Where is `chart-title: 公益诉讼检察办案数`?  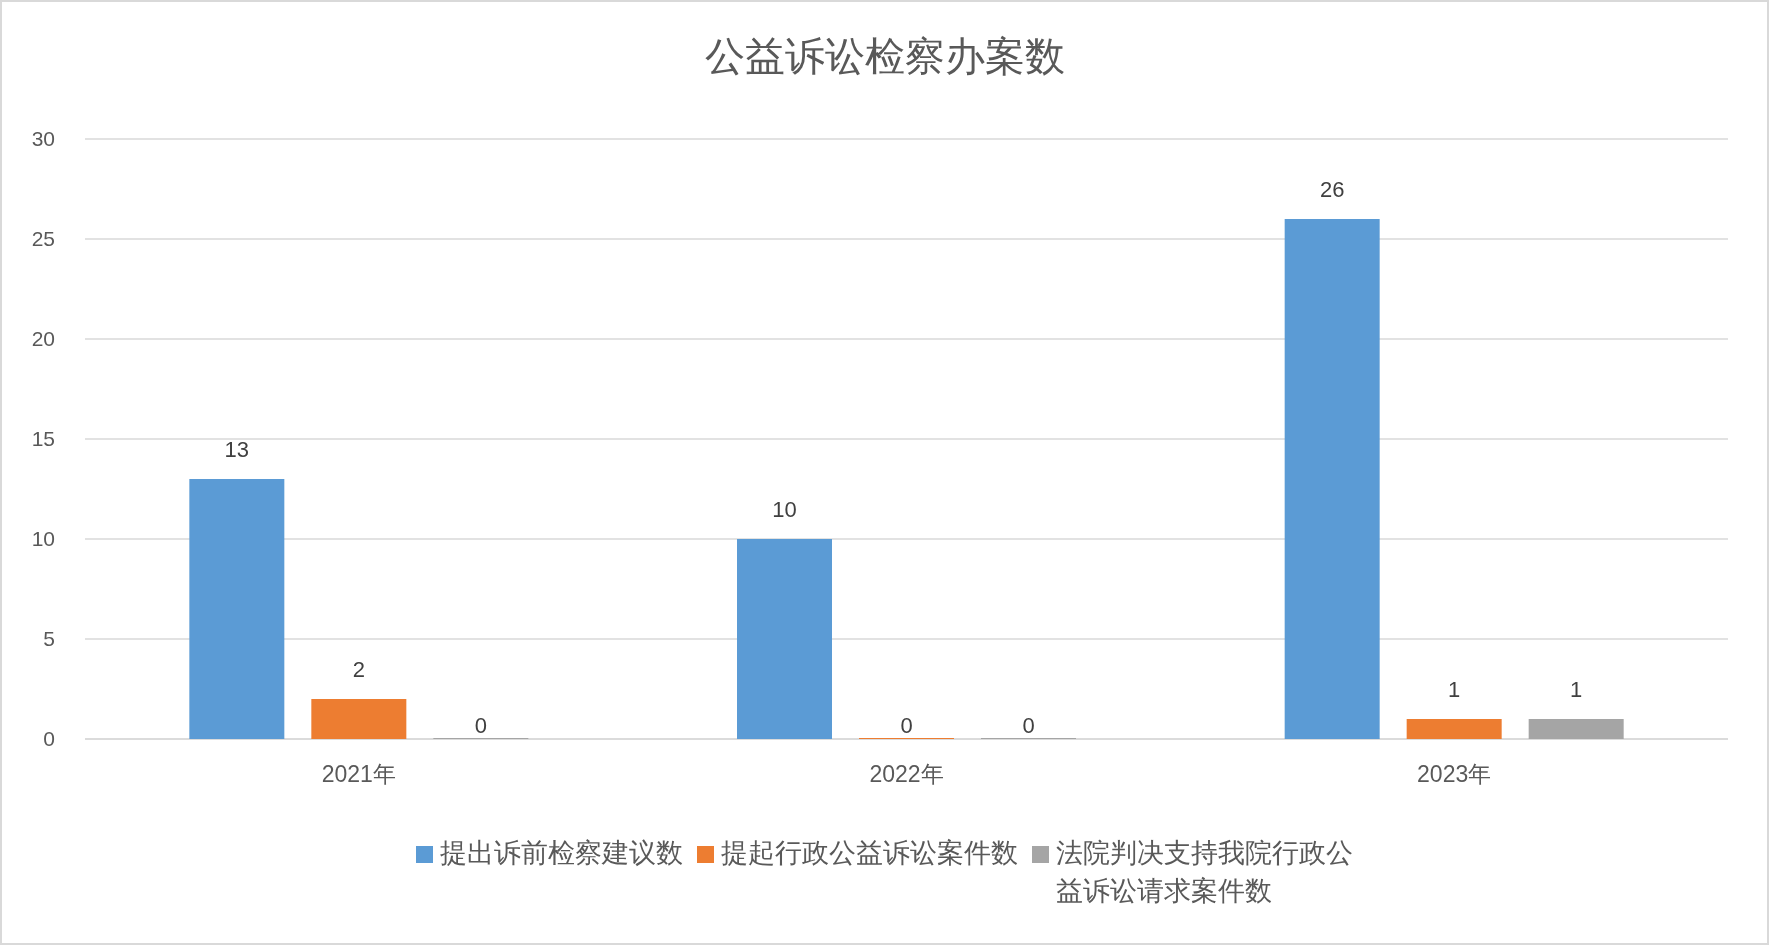
chart-title: 公益诉讼检察办案数 is located at coordinates (884, 56).